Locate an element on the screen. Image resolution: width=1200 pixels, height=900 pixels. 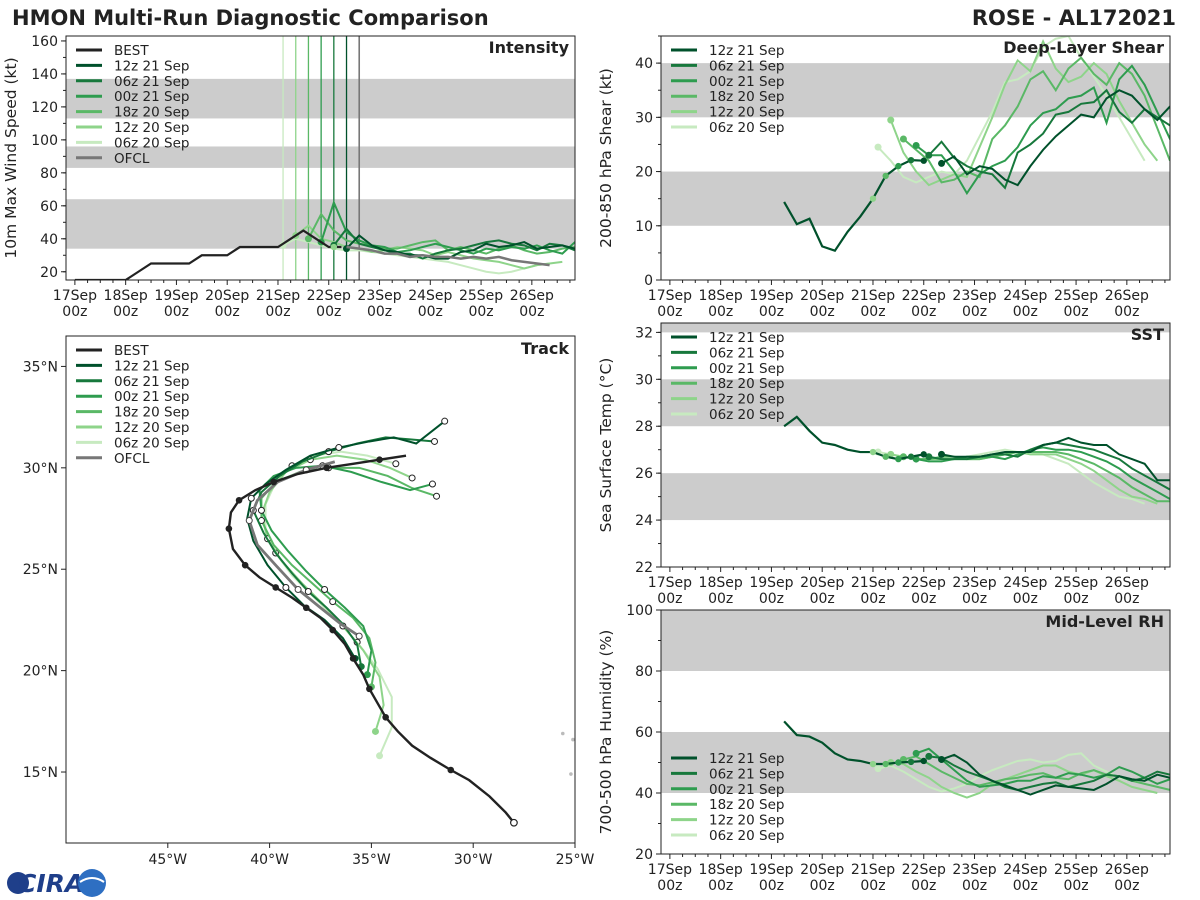
intensity-xtick-hour-6: 00z is located at coordinates (379, 312).